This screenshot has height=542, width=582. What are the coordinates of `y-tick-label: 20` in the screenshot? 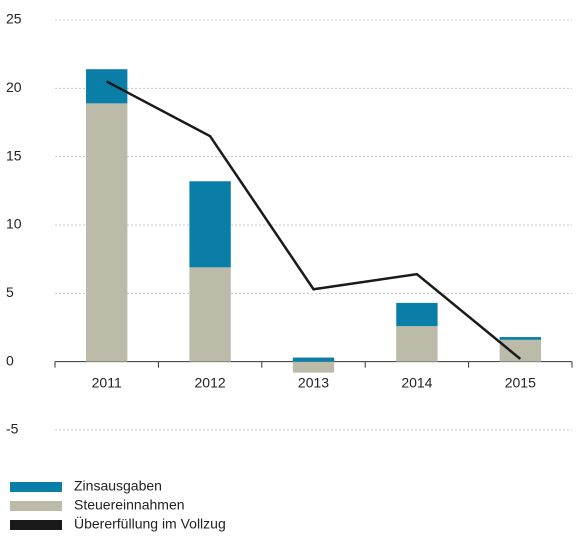 It's located at (14, 87).